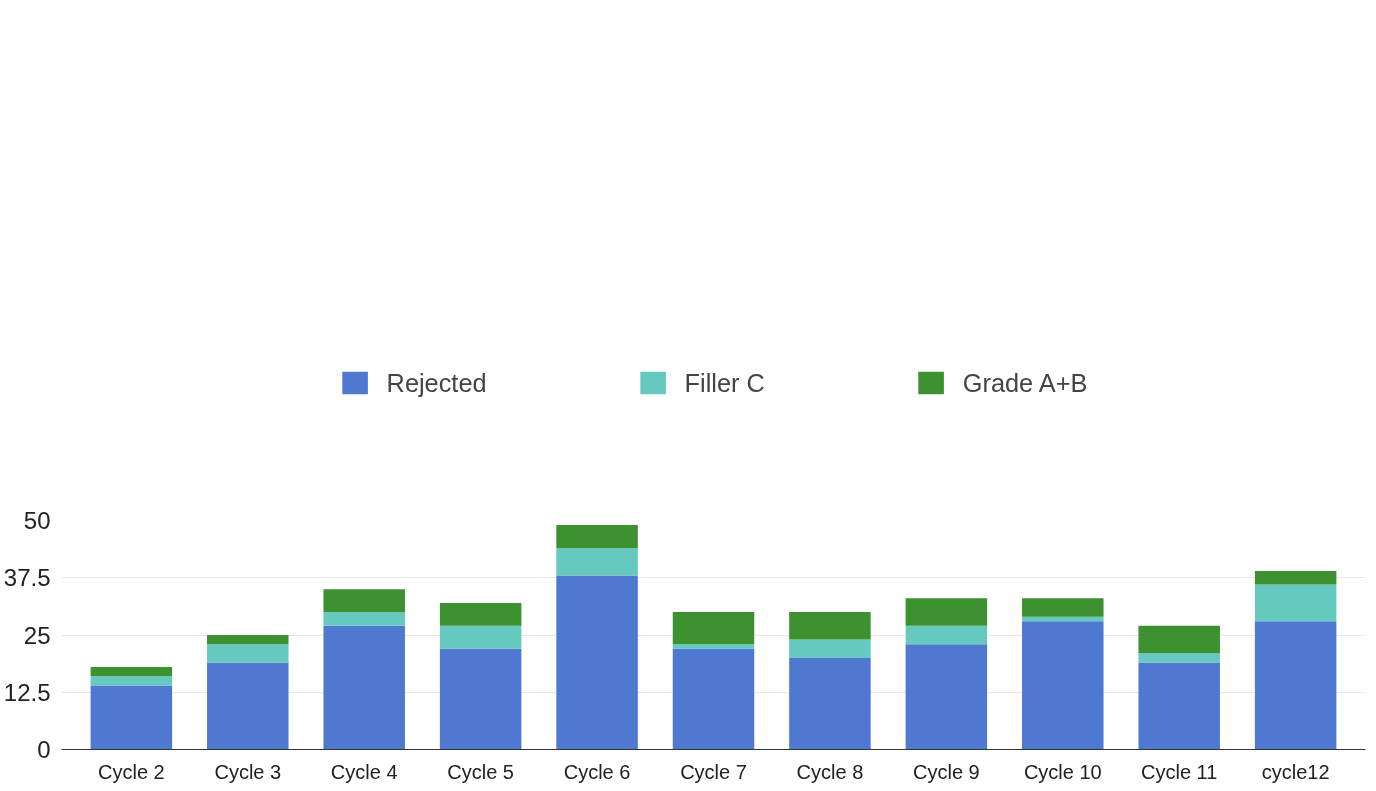 Image resolution: width=1376 pixels, height=791 pixels. What do you see at coordinates (1025, 383) in the screenshot?
I see `legend-label: Grade A+B` at bounding box center [1025, 383].